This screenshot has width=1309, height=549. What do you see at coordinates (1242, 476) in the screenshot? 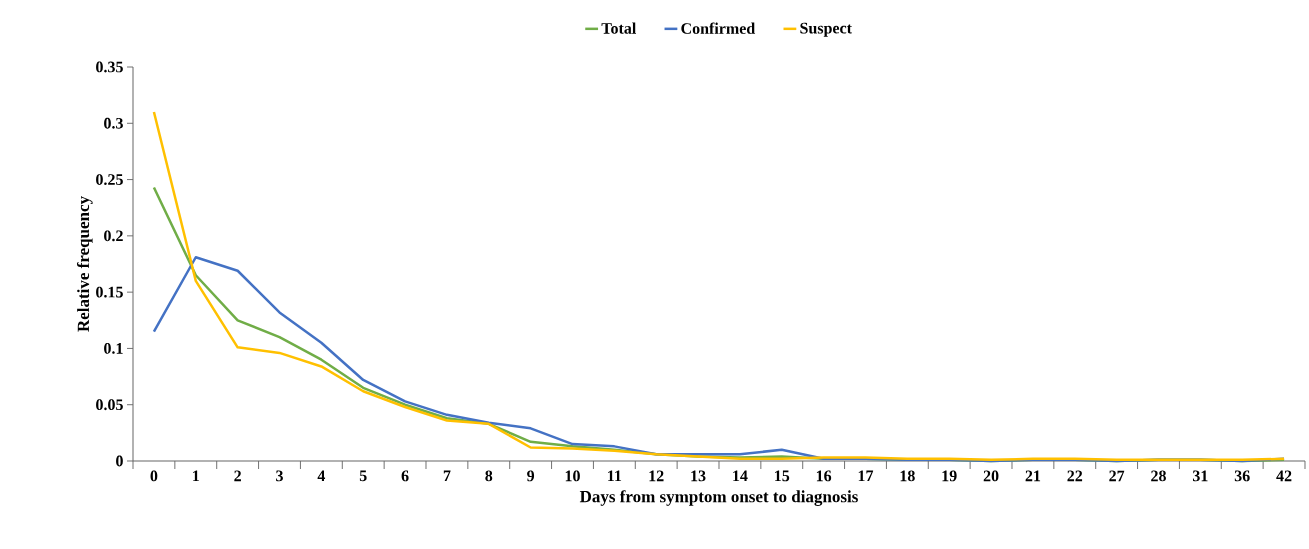
I see `x-tick-label: 36` at bounding box center [1242, 476].